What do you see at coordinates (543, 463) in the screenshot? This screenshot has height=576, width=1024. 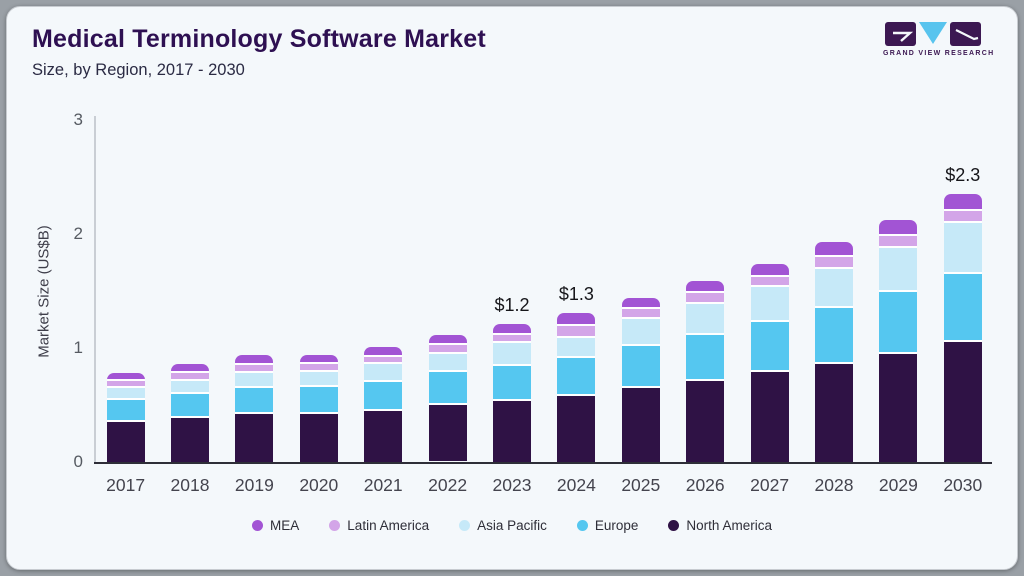 I see `x-axis-line` at bounding box center [543, 463].